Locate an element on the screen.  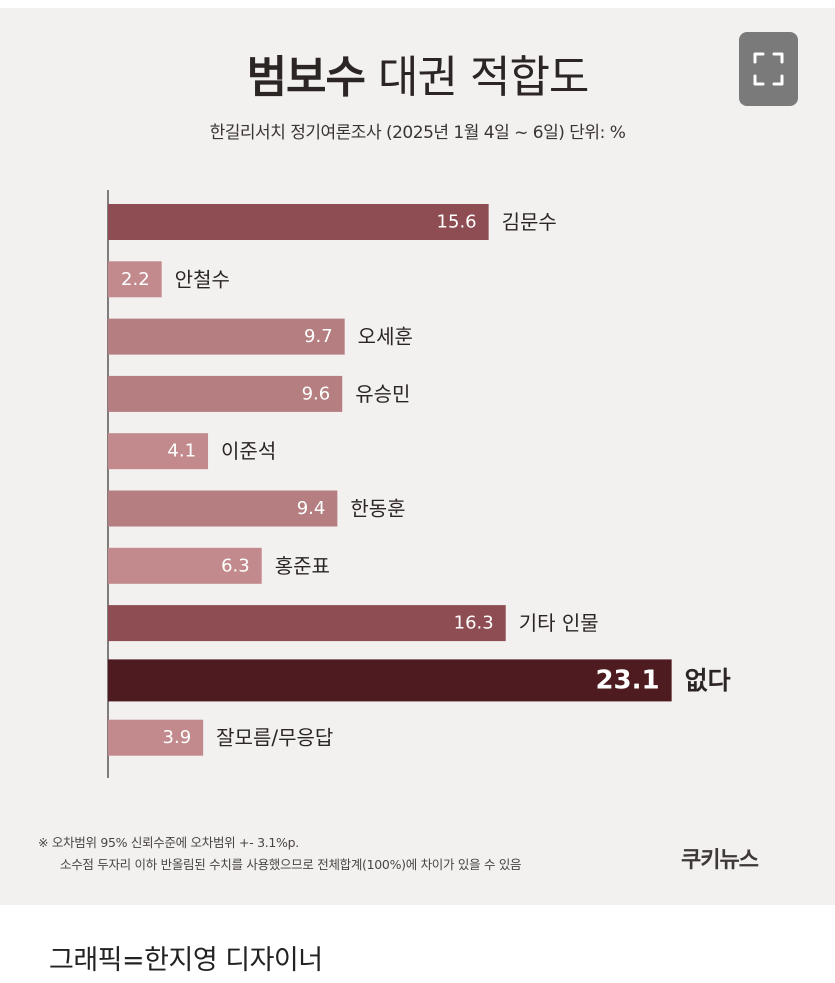
bar-category-label: 유승민 is located at coordinates (382, 394).